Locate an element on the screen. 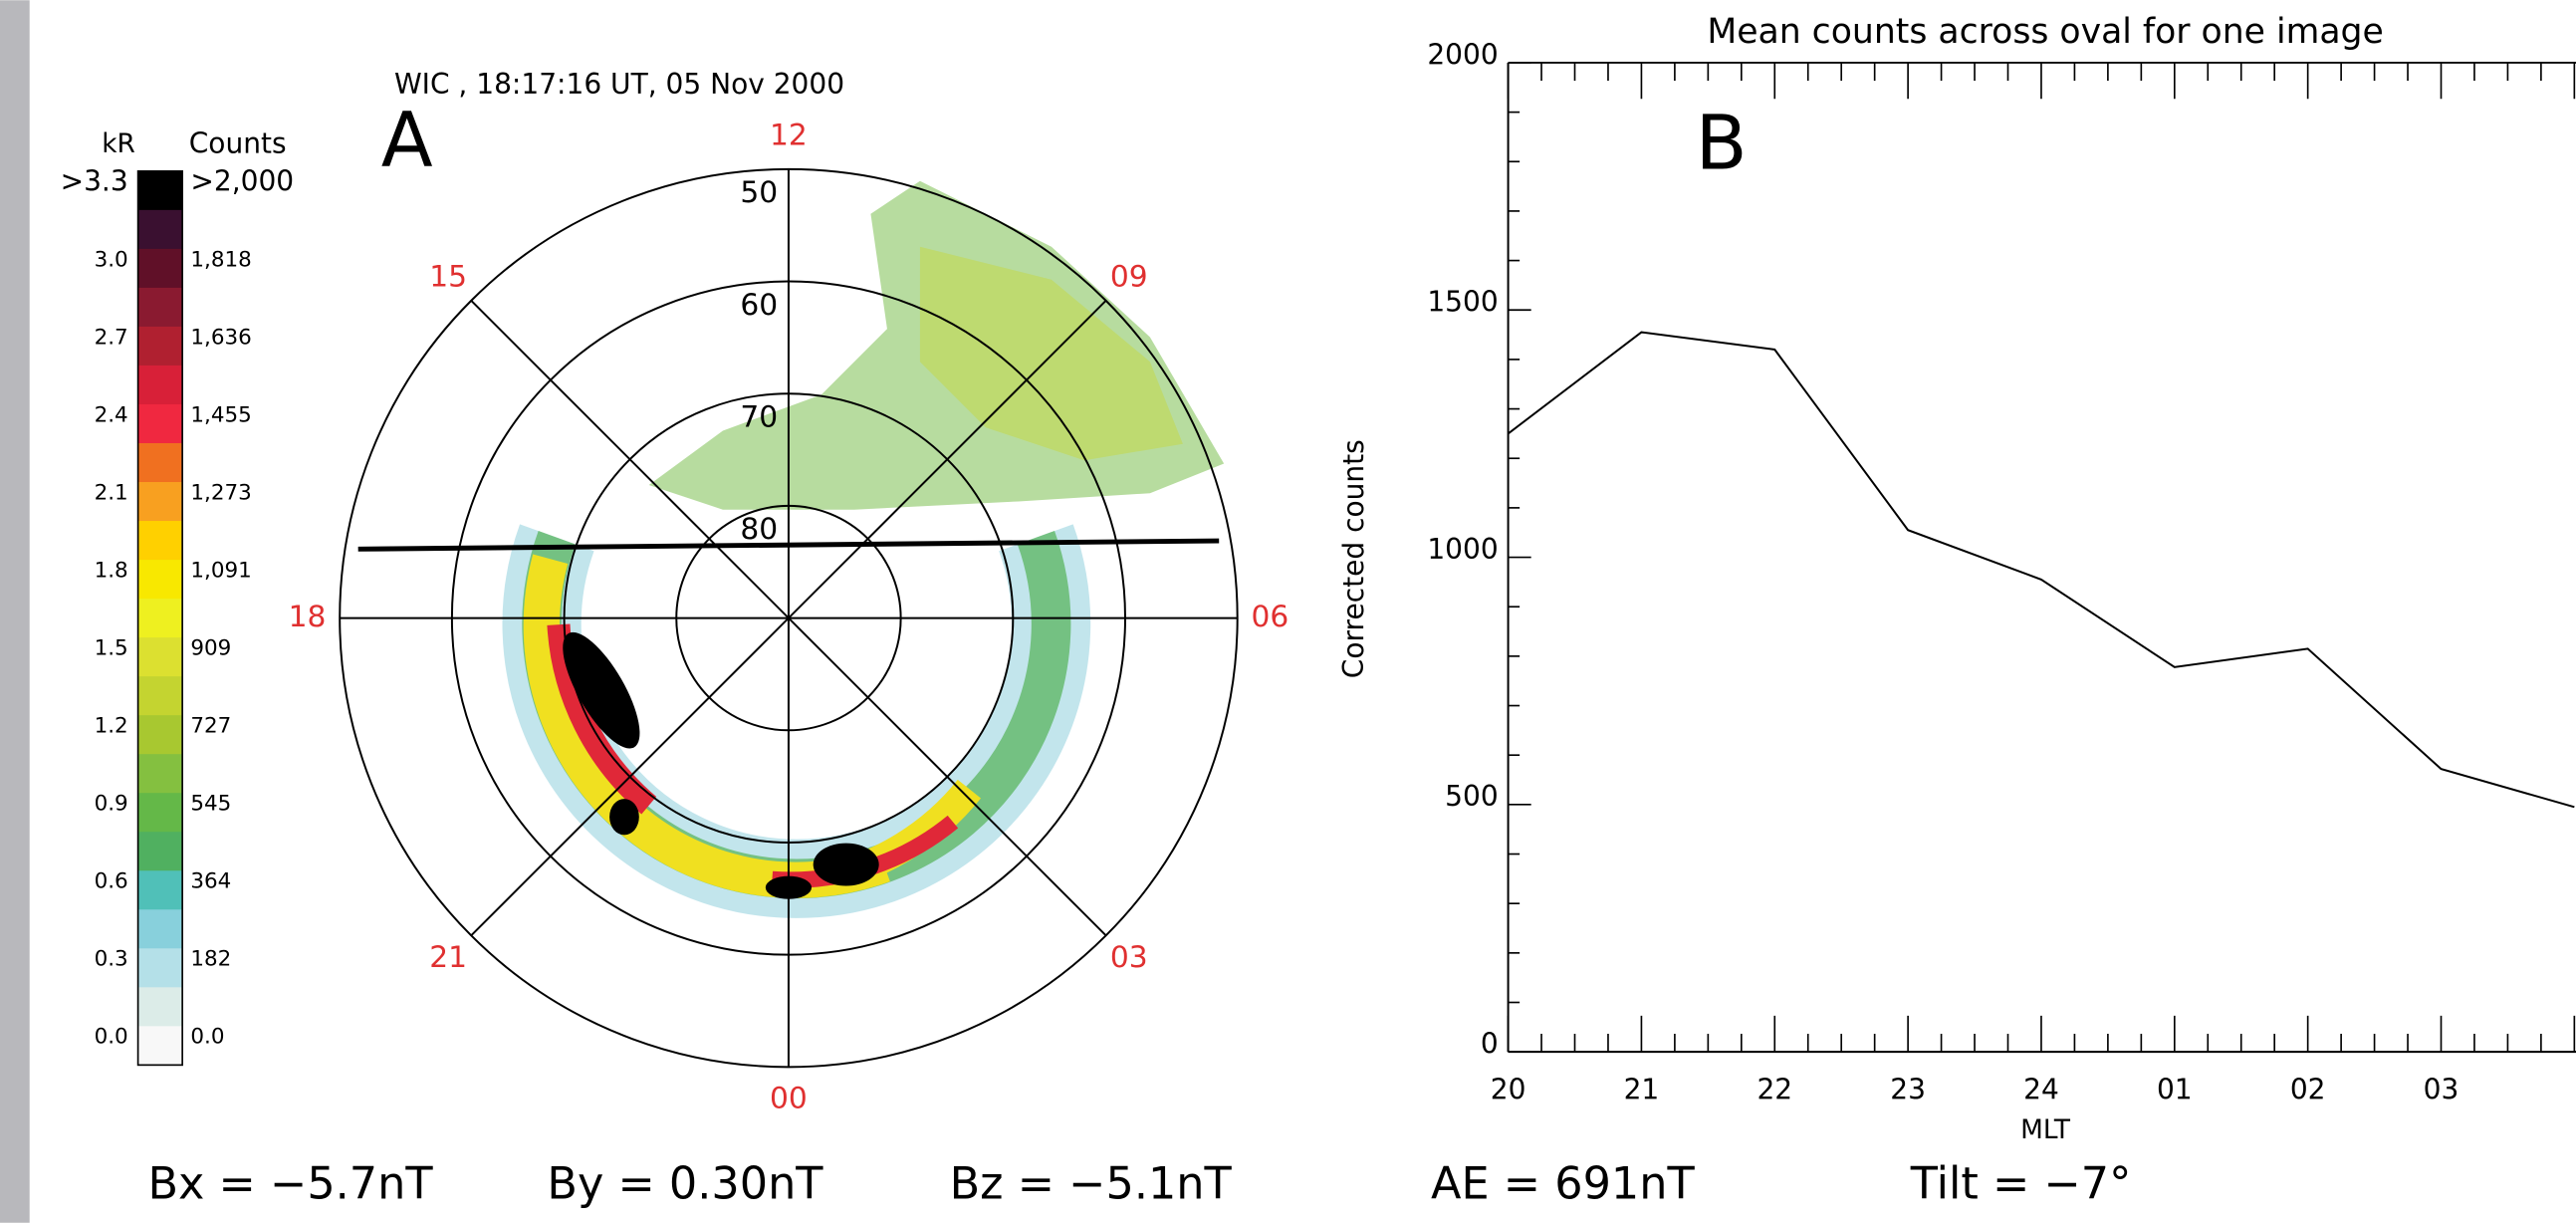 The height and width of the screenshot is (1223, 2576). x-tick-label: 03 is located at coordinates (2441, 1090).